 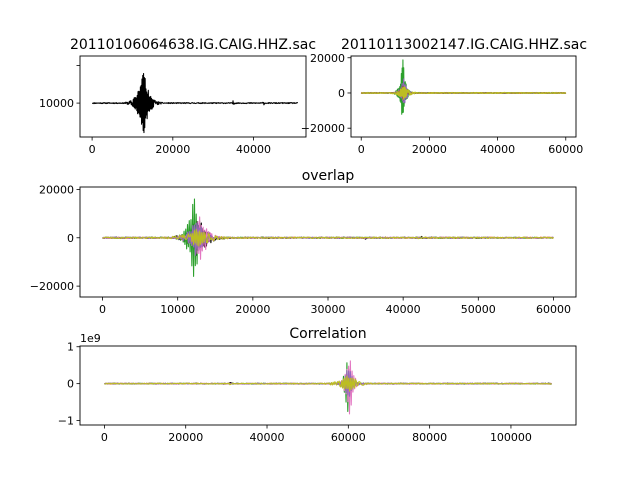 I want to click on x-tick-label: 80000, so click(x=429, y=437).